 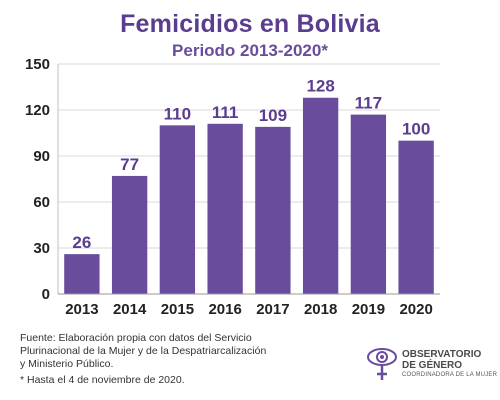 What do you see at coordinates (37, 110) in the screenshot?
I see `y-tick-label: 120` at bounding box center [37, 110].